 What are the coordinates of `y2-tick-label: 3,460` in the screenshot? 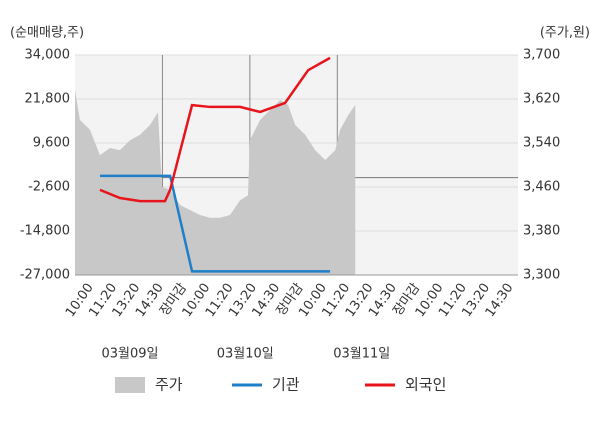 It's located at (541, 187).